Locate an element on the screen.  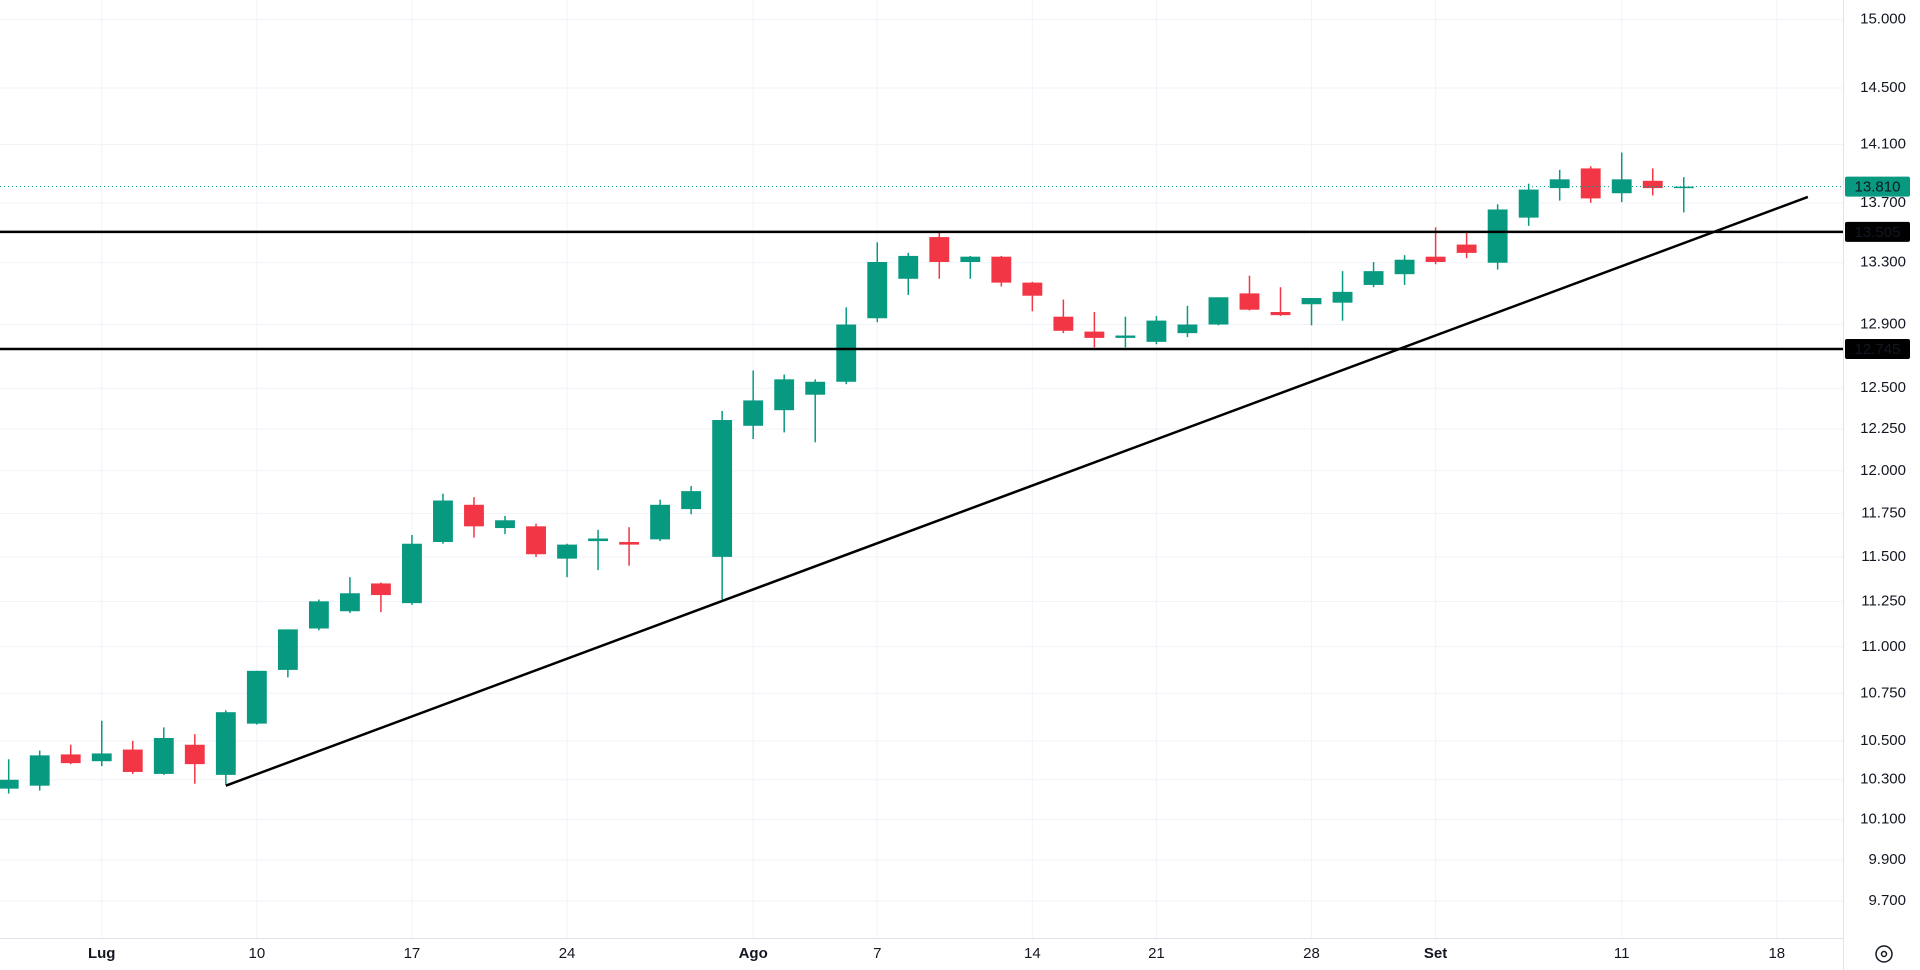
y-tick-label: 13.700 is located at coordinates (1883, 202).